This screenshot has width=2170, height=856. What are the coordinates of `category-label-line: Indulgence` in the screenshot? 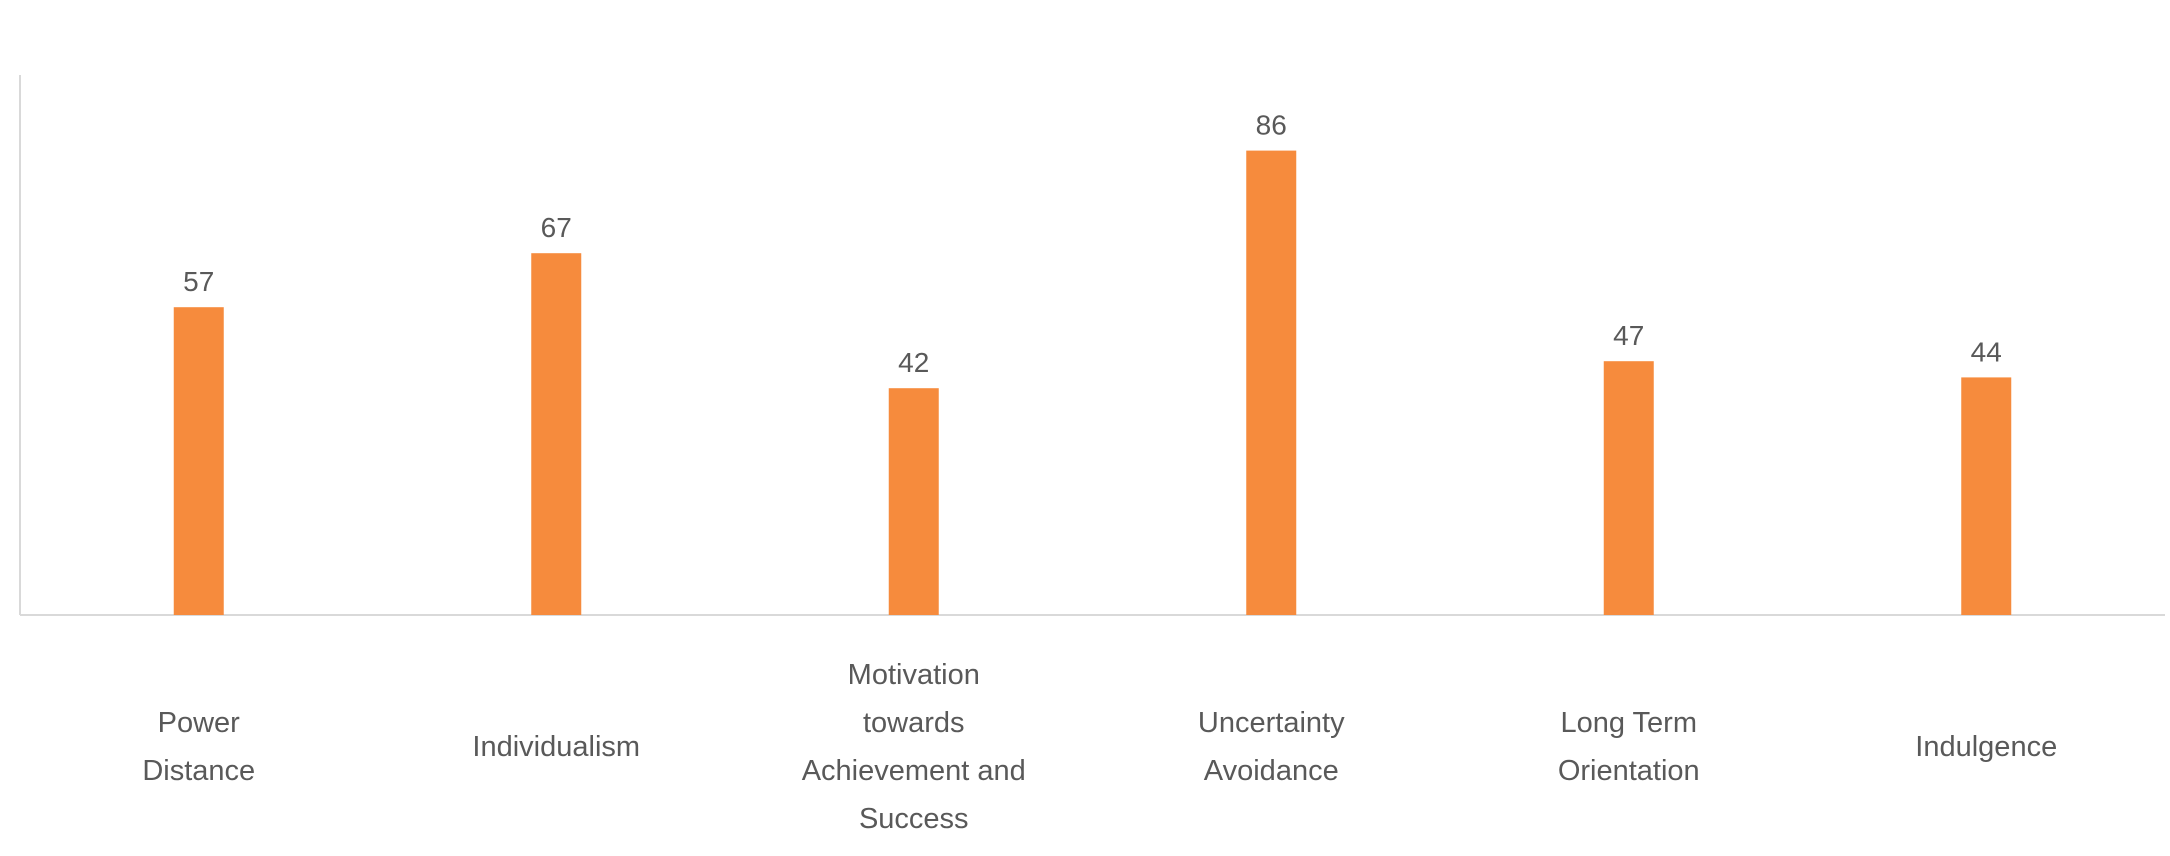 It's located at (1986, 747).